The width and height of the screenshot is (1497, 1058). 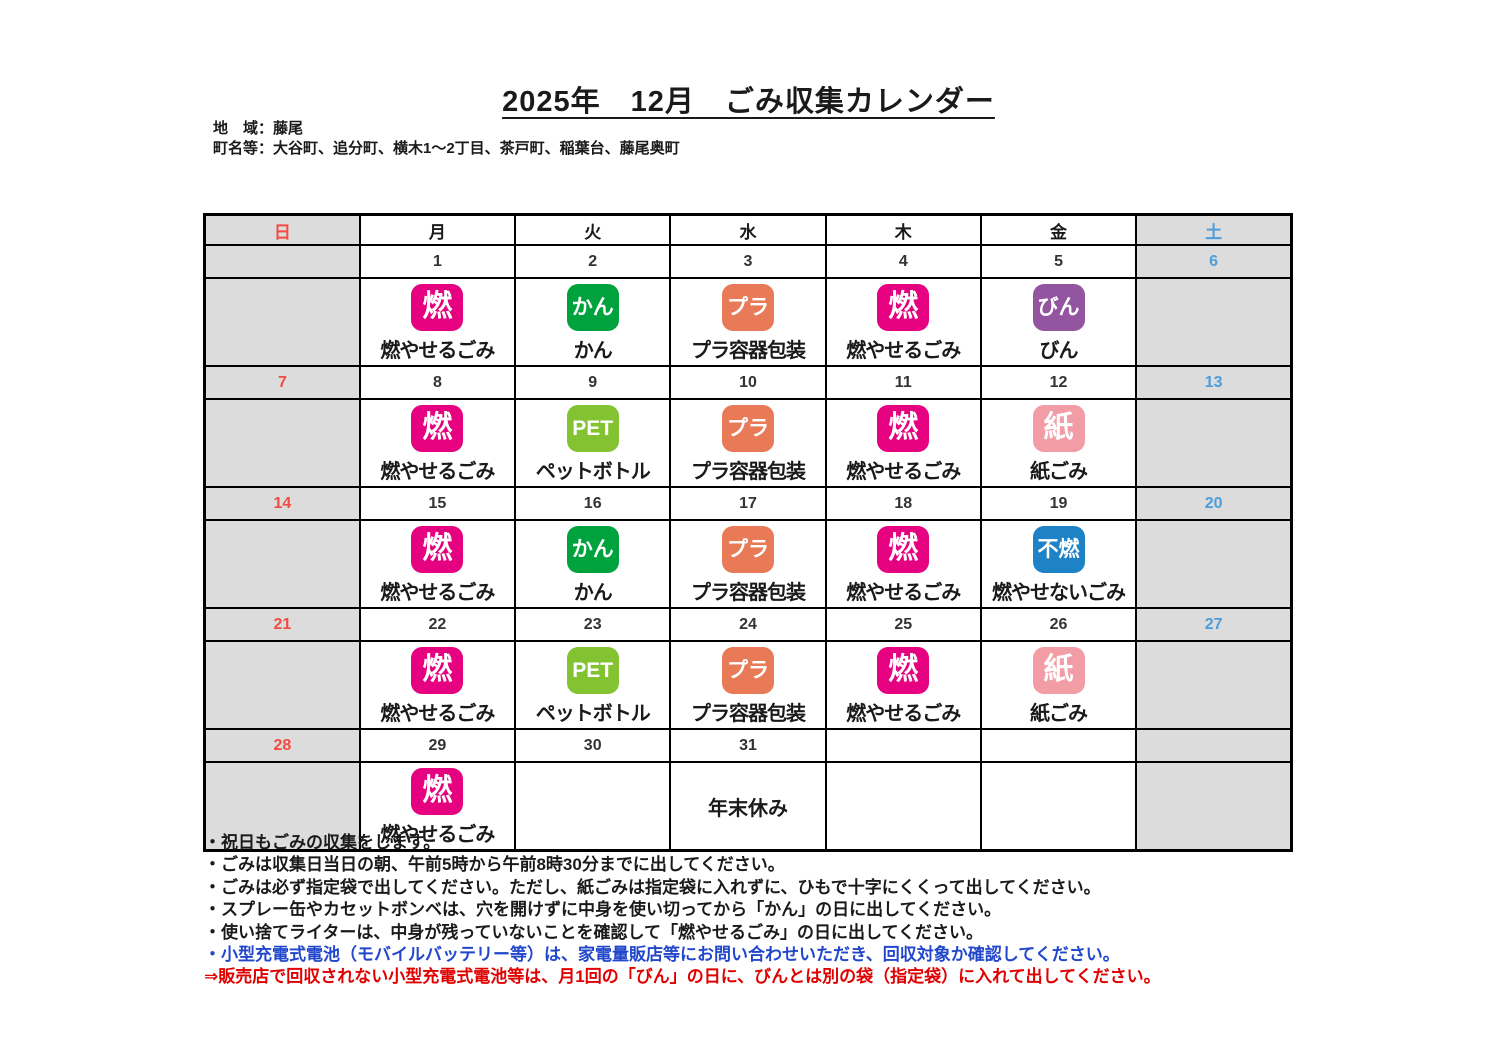 What do you see at coordinates (437, 229) in the screenshot?
I see `day-header-cell: 月` at bounding box center [437, 229].